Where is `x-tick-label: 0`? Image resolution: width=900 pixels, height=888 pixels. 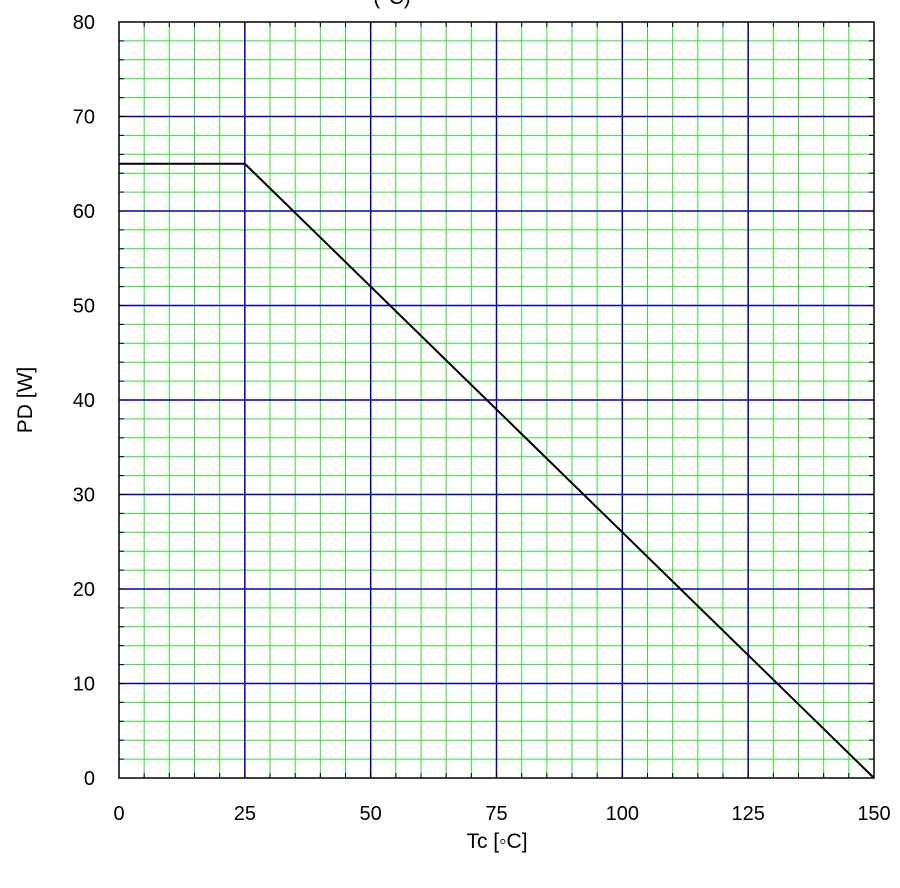
x-tick-label: 0 is located at coordinates (118, 814).